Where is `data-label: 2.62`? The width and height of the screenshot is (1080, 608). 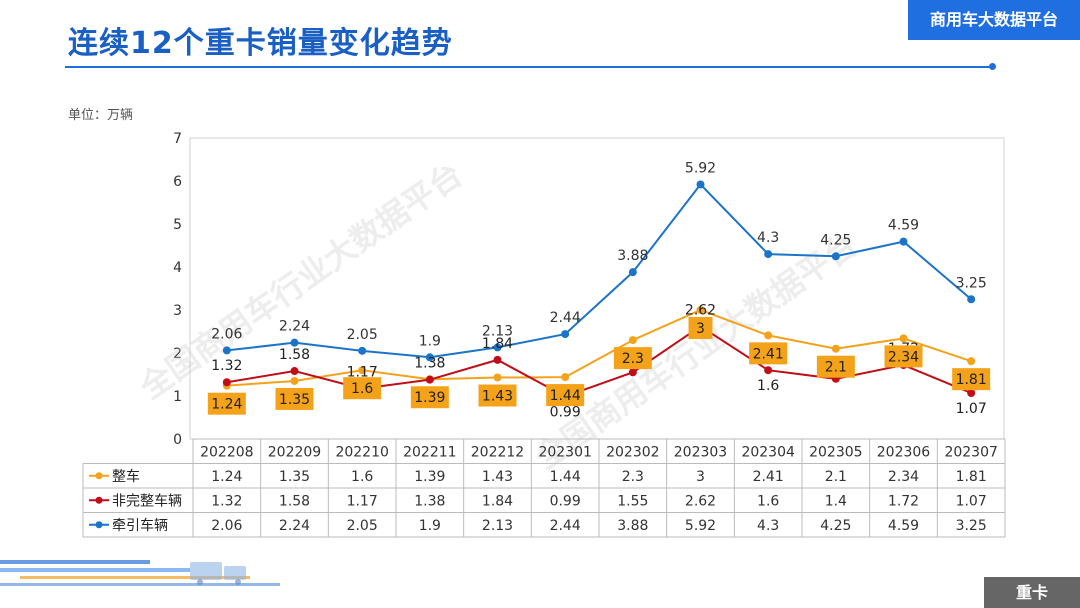 data-label: 2.62 is located at coordinates (700, 310).